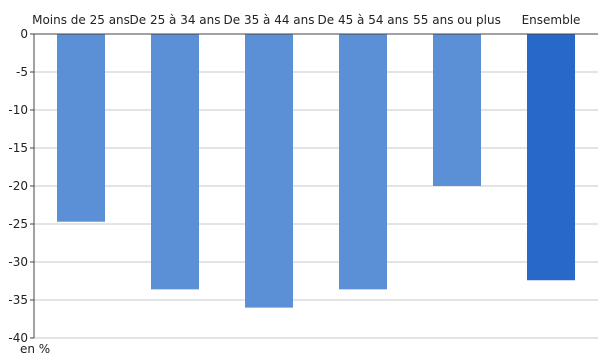 This screenshot has height=358, width=610. I want to click on y-tick-label: -30, so click(18, 262).